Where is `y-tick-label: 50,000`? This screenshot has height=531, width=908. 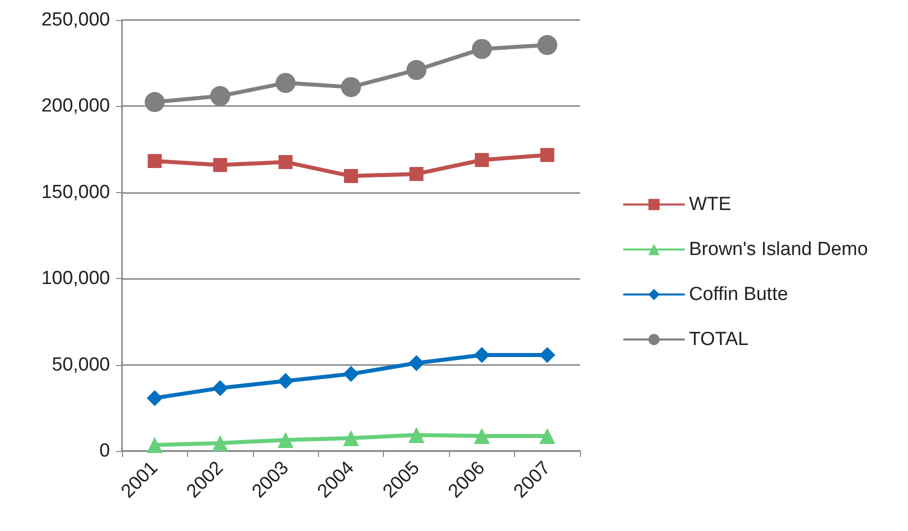 y-tick-label: 50,000 is located at coordinates (81, 365).